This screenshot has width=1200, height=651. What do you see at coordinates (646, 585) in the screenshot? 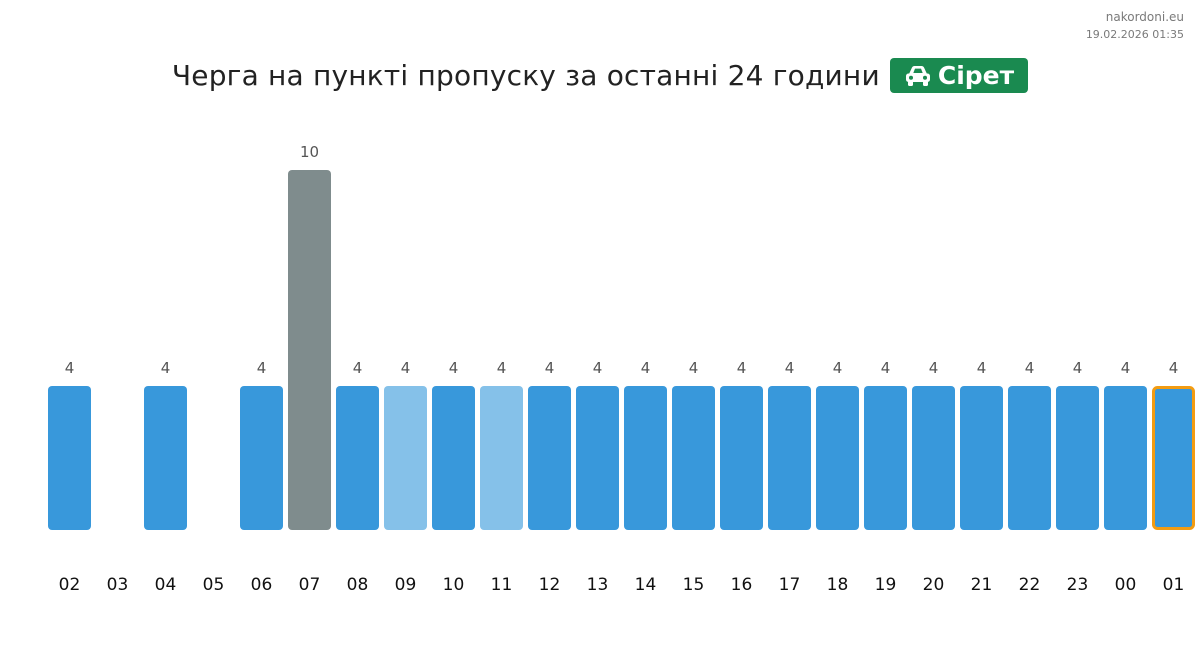
I see `hour-label-14: 14` at bounding box center [646, 585].